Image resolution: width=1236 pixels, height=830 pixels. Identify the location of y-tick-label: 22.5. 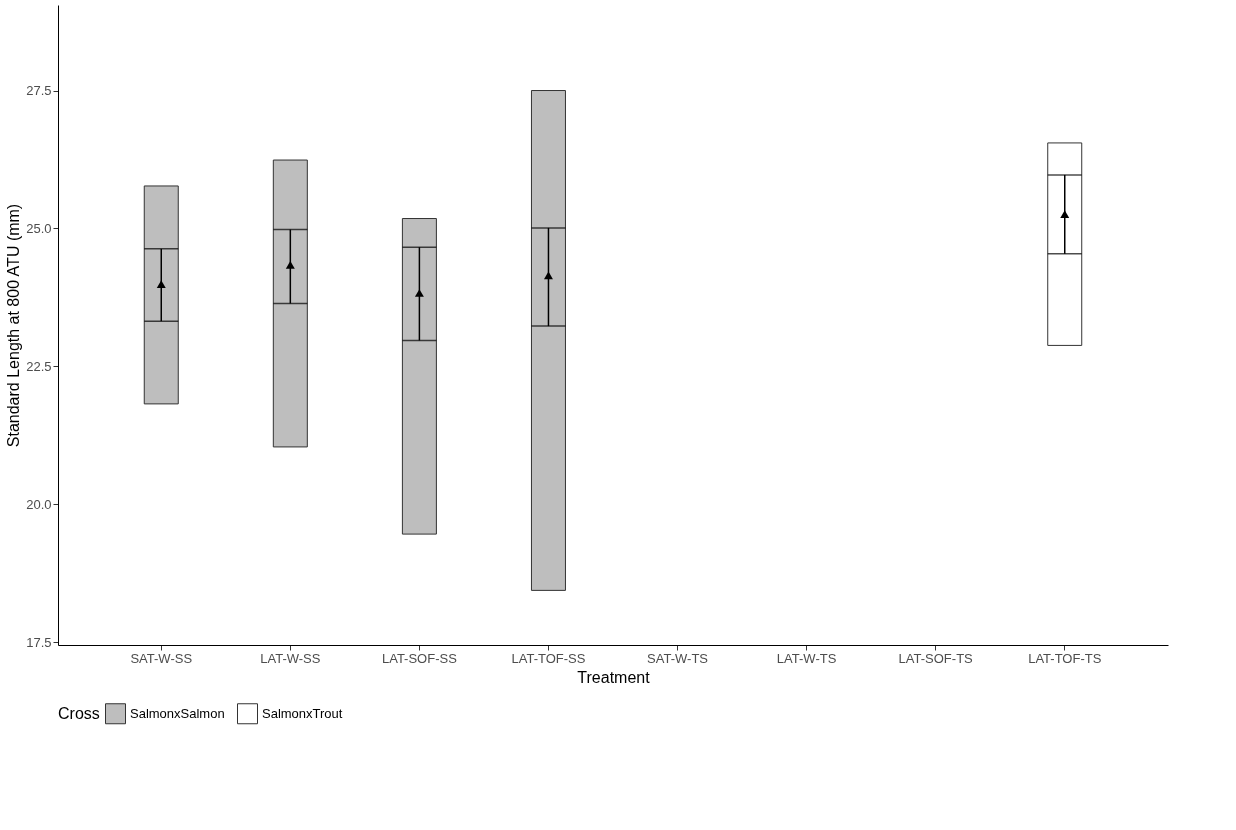
(39, 366).